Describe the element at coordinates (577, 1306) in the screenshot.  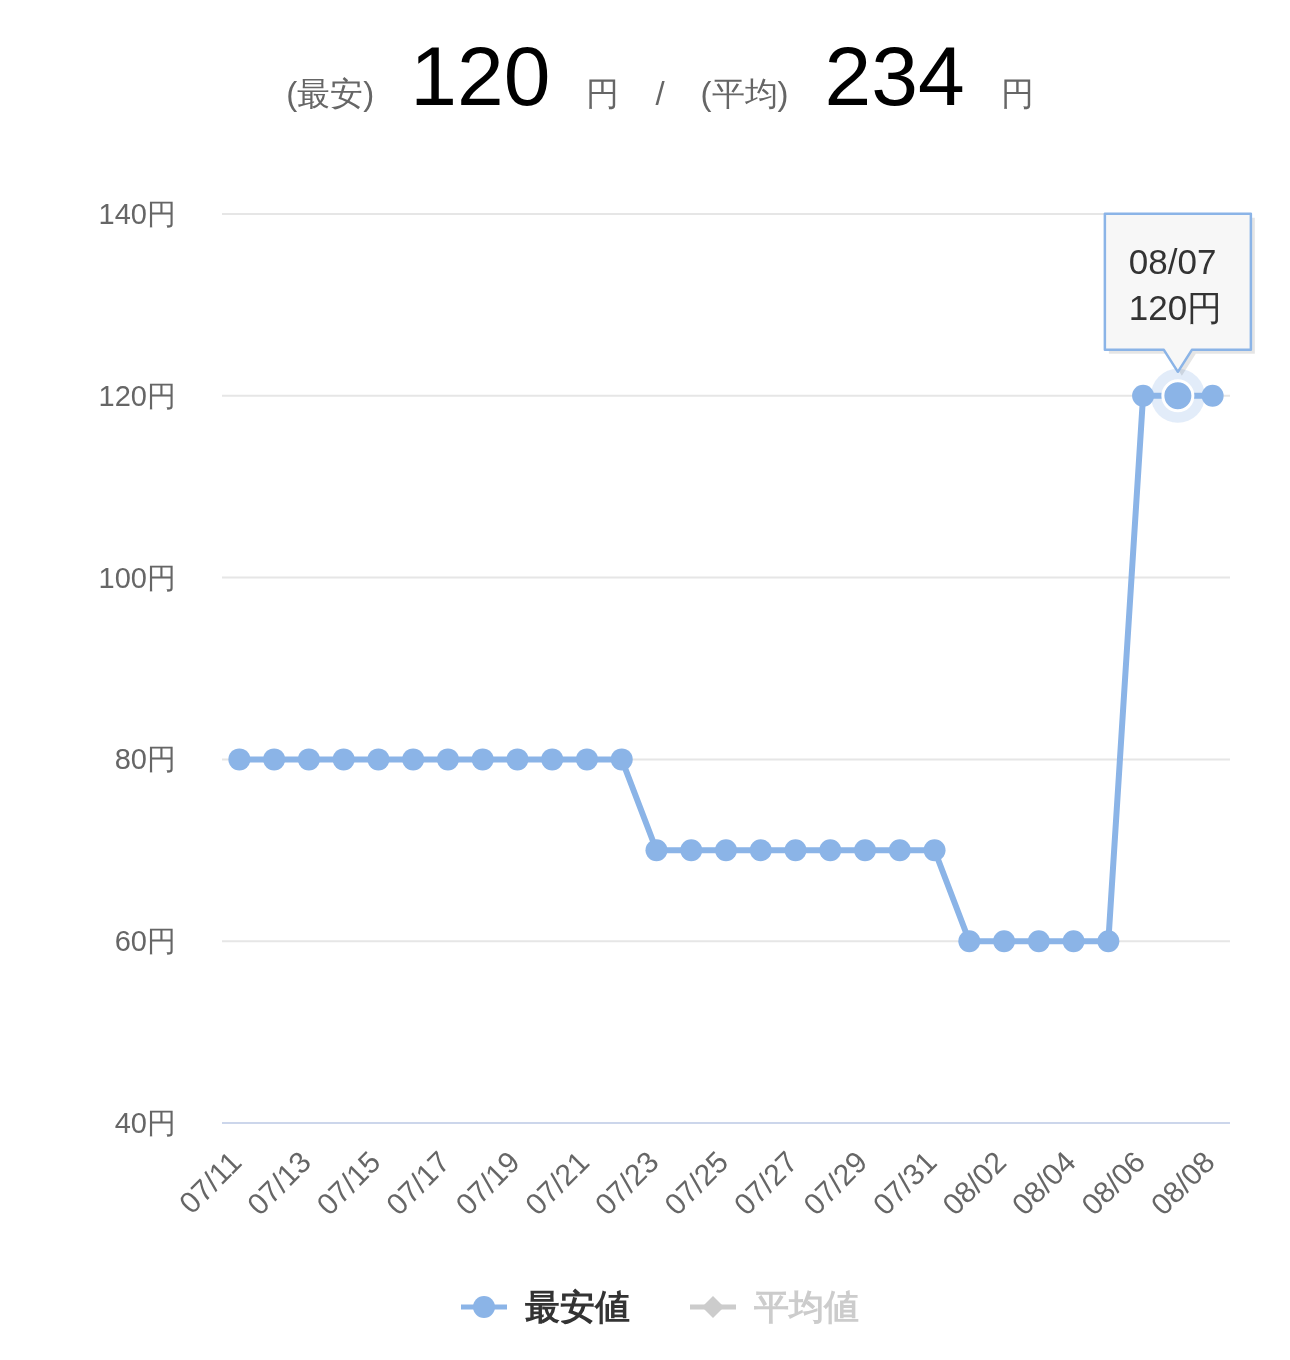
I see `legend-label: 最安値` at that location.